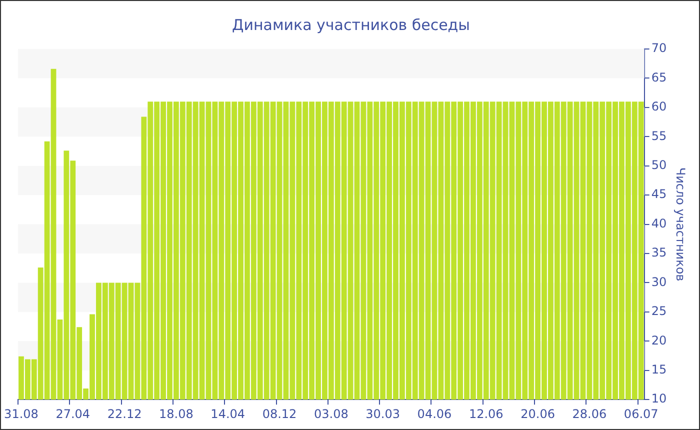  Describe the element at coordinates (124, 413) in the screenshot. I see `x-tick-label: 22.12` at that location.